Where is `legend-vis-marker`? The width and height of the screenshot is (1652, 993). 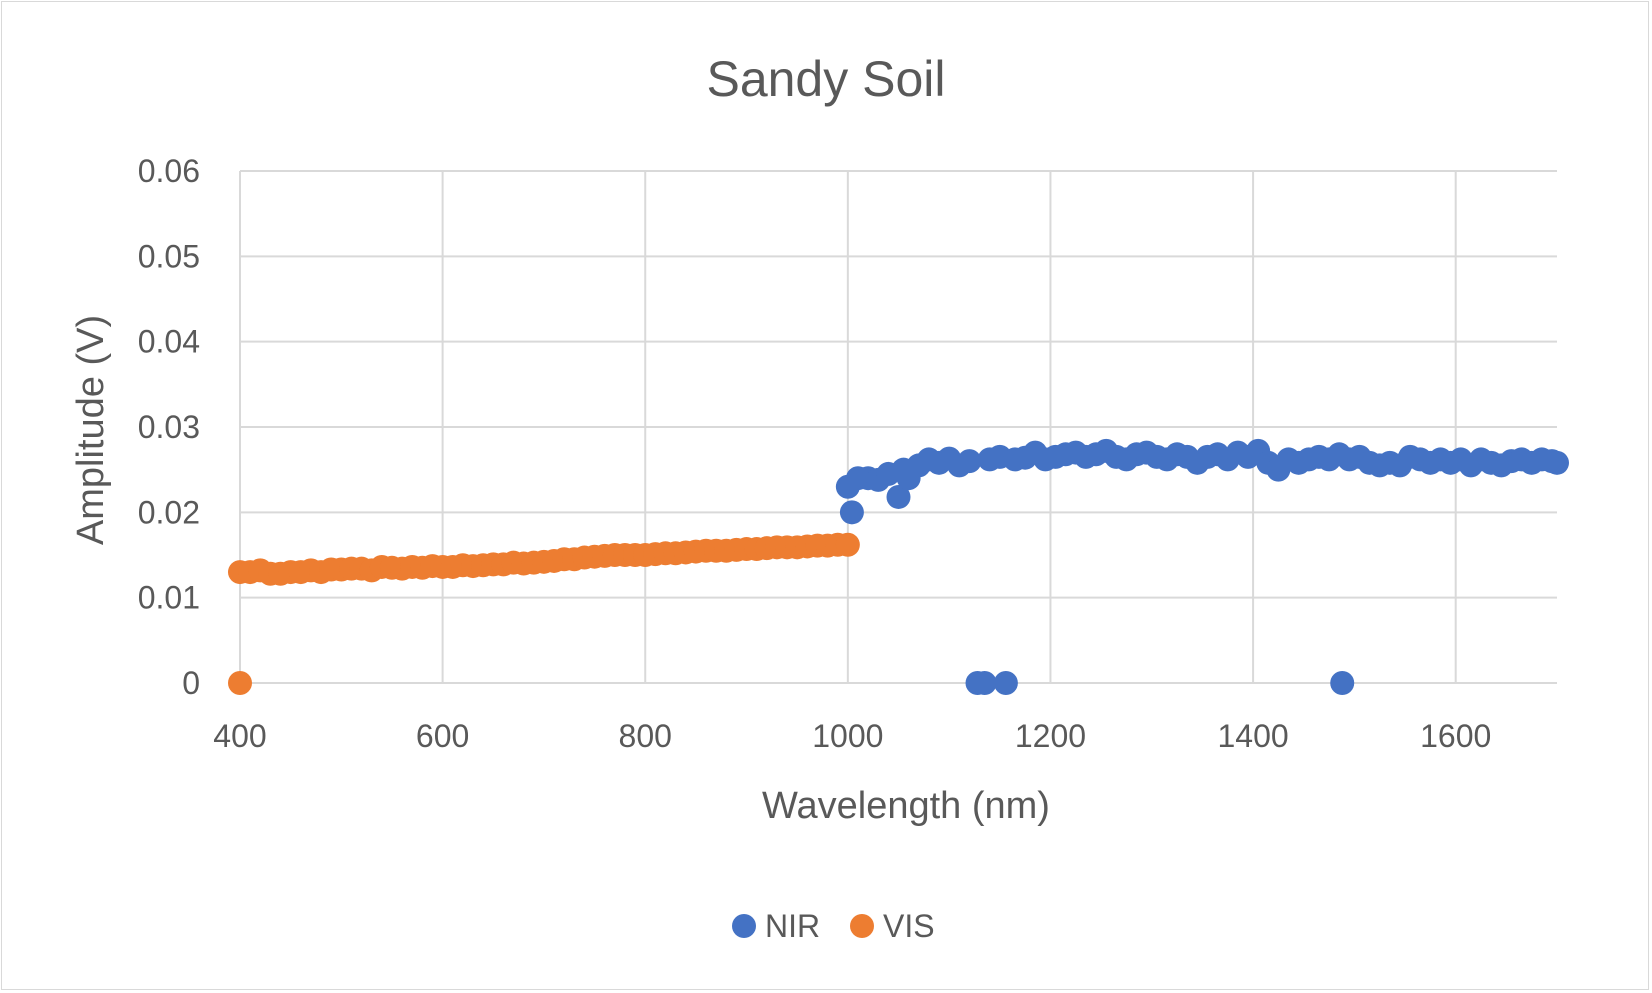 legend-vis-marker is located at coordinates (862, 926).